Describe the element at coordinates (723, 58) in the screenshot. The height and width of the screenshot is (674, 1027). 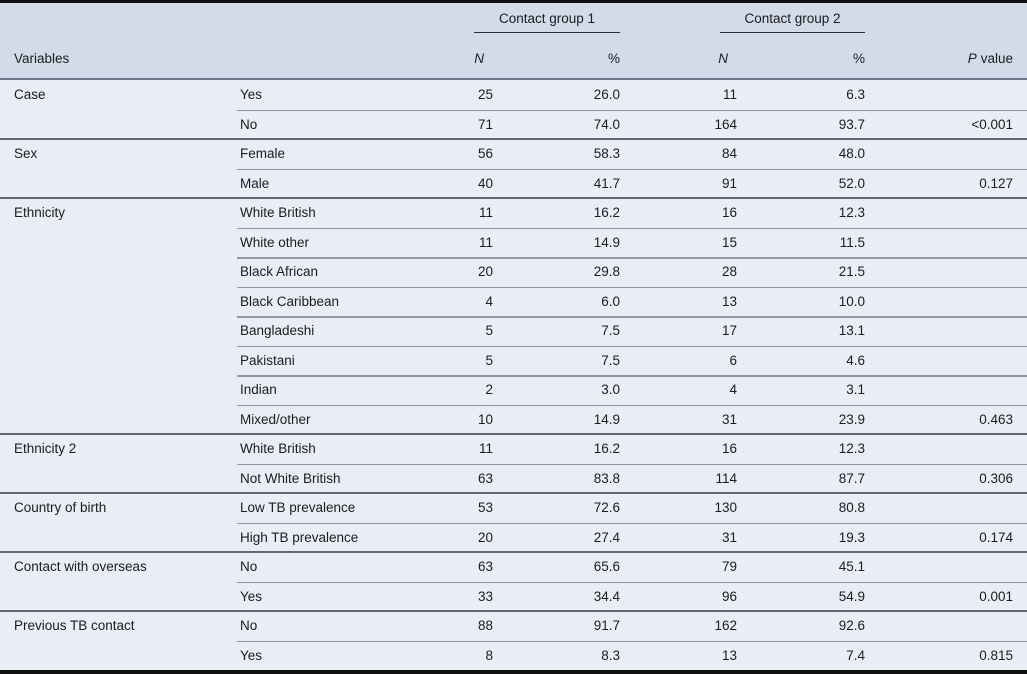
I see `n-column-header-group2: N` at that location.